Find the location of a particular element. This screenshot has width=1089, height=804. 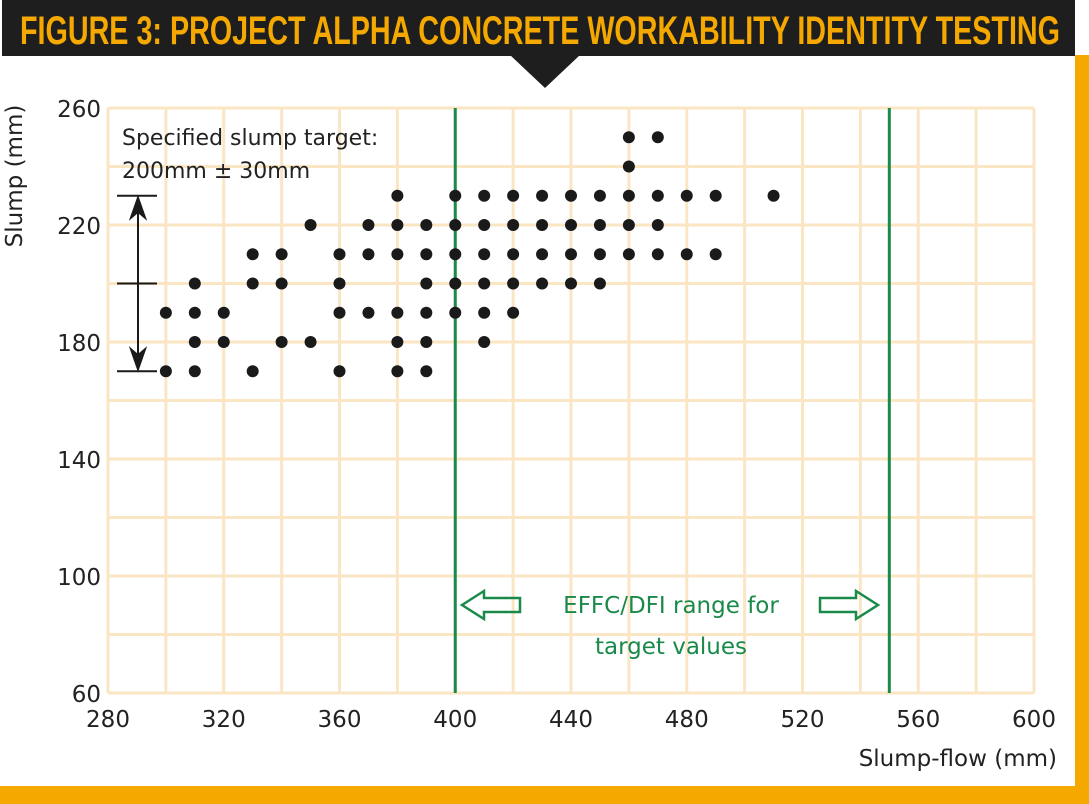

x-tick-label: 600 is located at coordinates (1034, 720).